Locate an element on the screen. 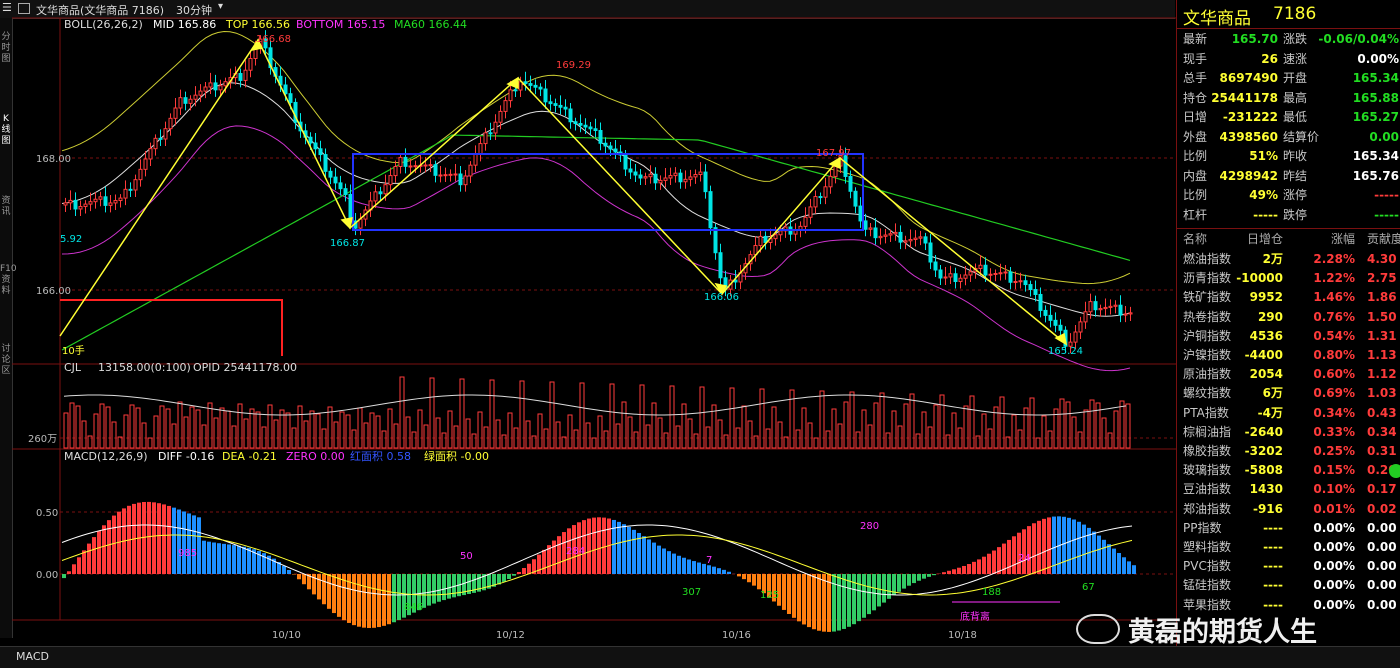 This screenshot has height=668, width=1400. quote-value: 165.70 is located at coordinates (1255, 39).